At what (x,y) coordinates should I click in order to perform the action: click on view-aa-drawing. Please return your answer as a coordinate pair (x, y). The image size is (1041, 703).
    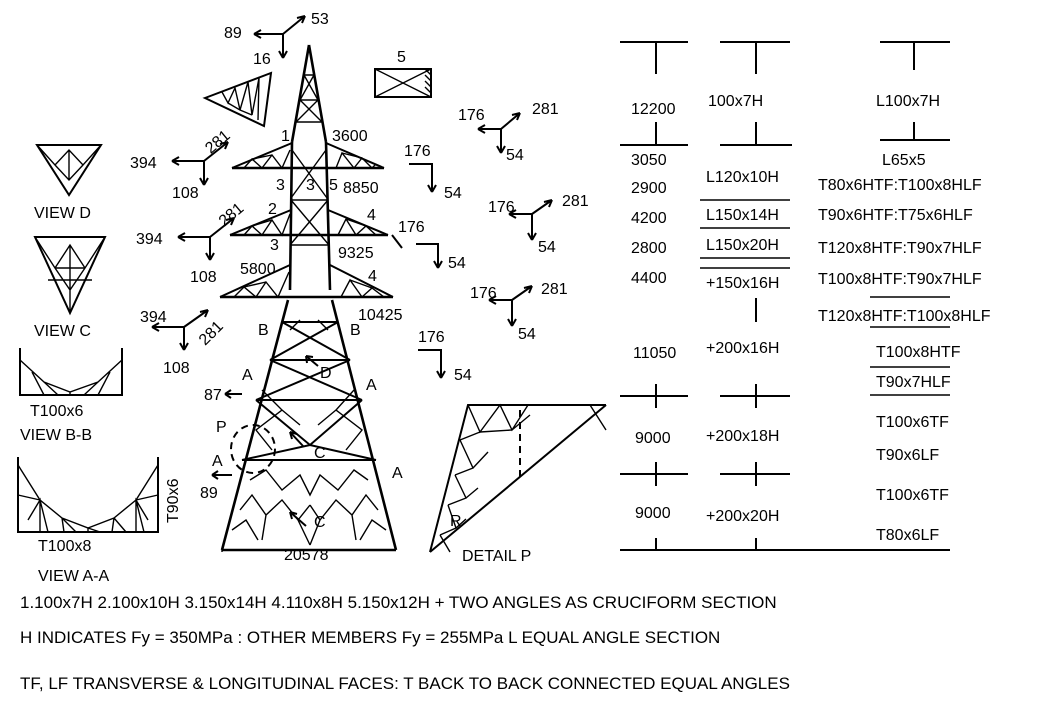
    Looking at the image, I should click on (88, 495).